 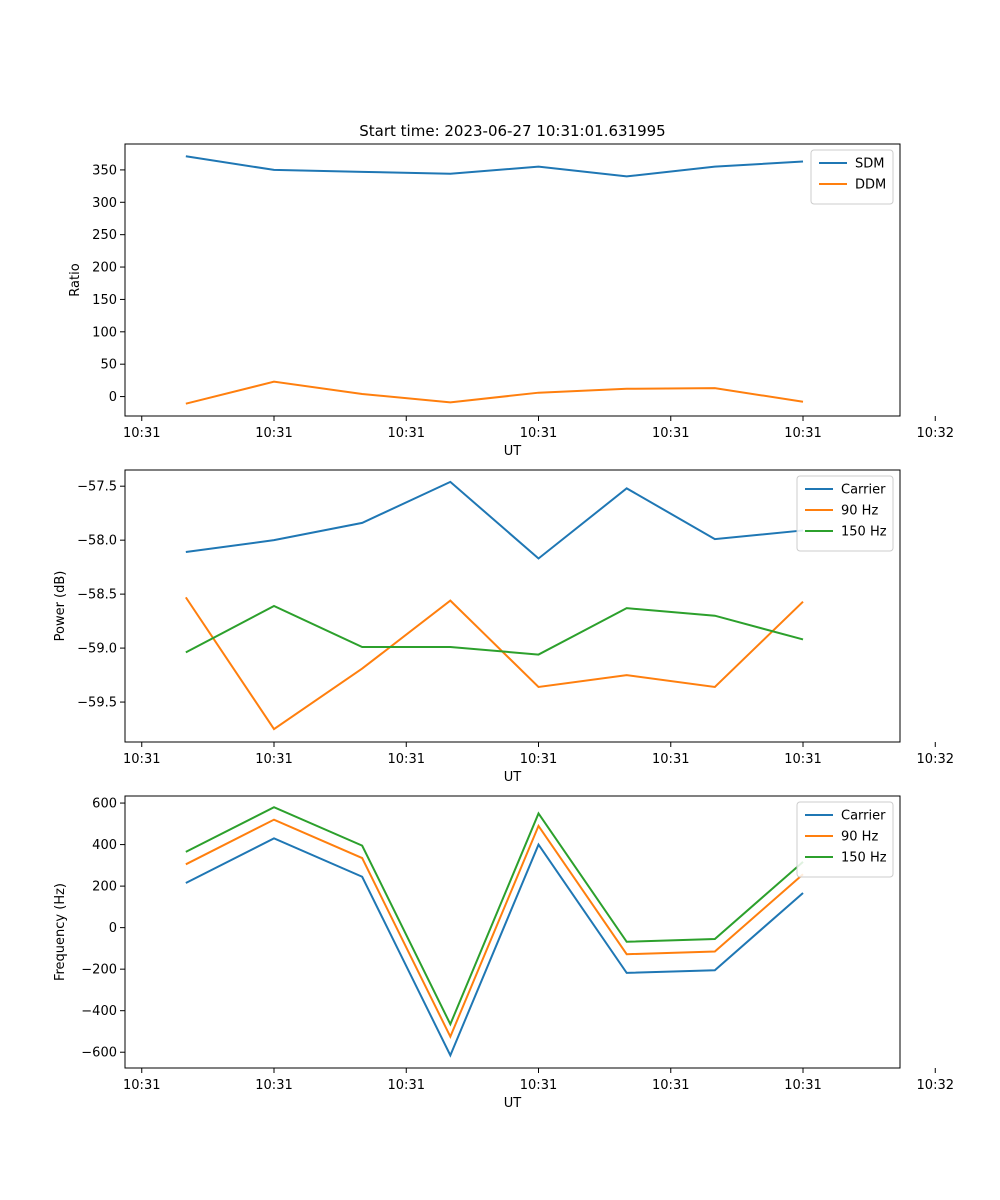 I want to click on legend-label: SDM, so click(x=869, y=164).